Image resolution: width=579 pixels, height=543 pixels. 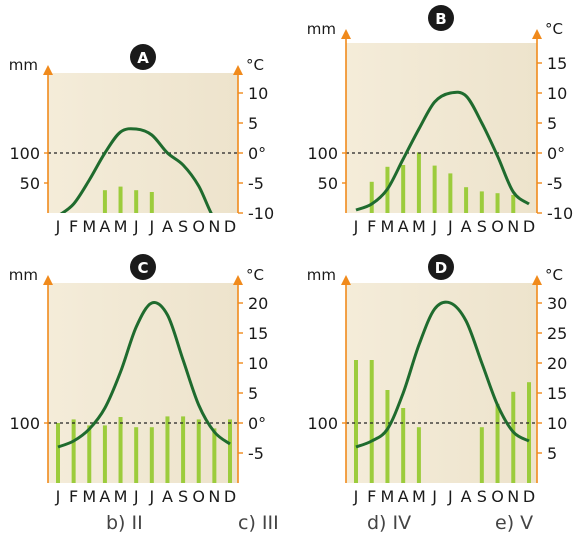 What do you see at coordinates (30, 183) in the screenshot?
I see `precip-tick-label: 50` at bounding box center [30, 183].